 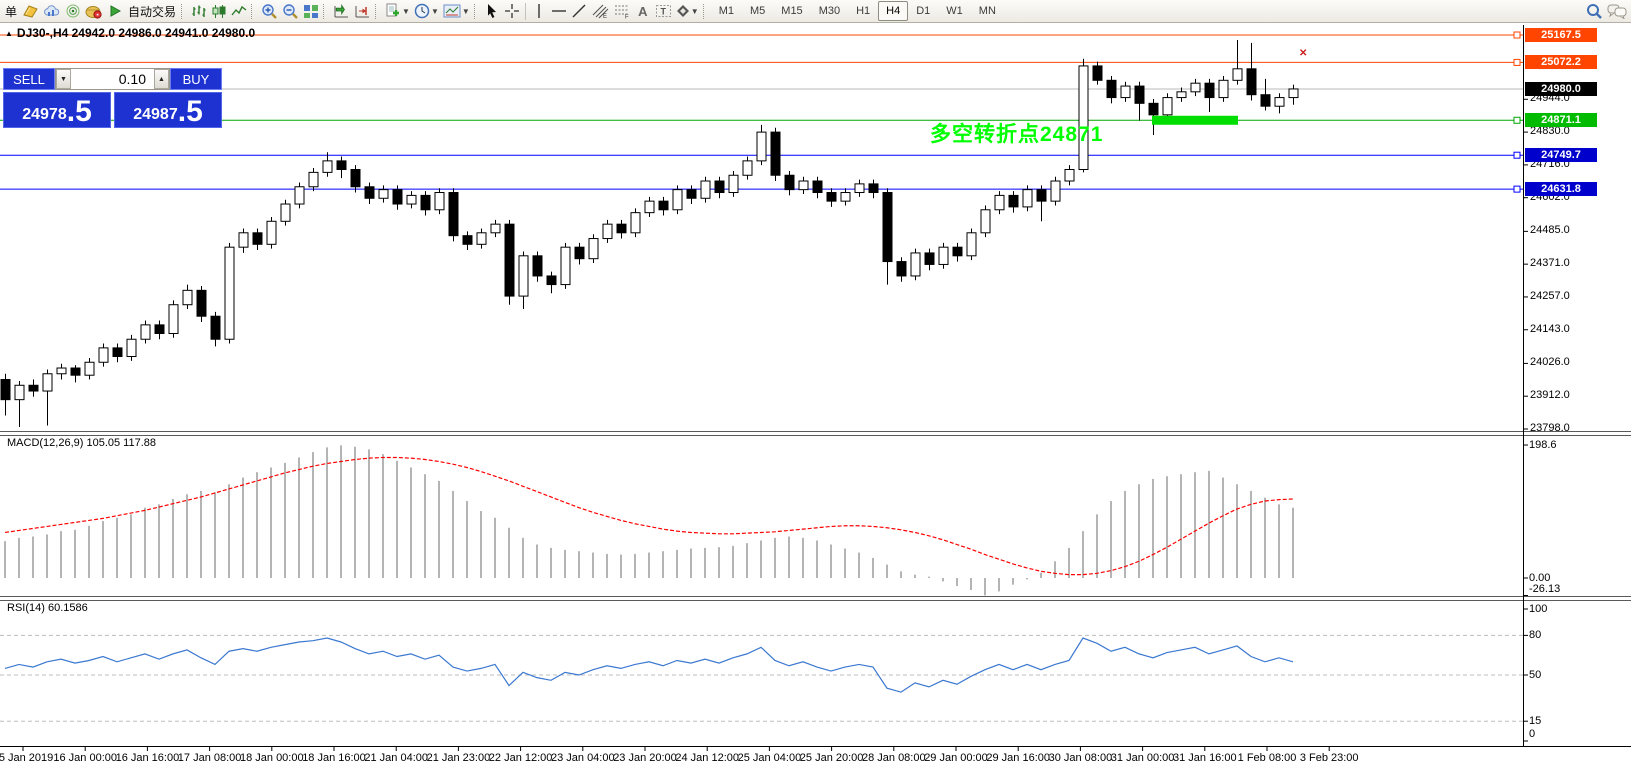 What do you see at coordinates (73, 11) in the screenshot?
I see `signal-icon` at bounding box center [73, 11].